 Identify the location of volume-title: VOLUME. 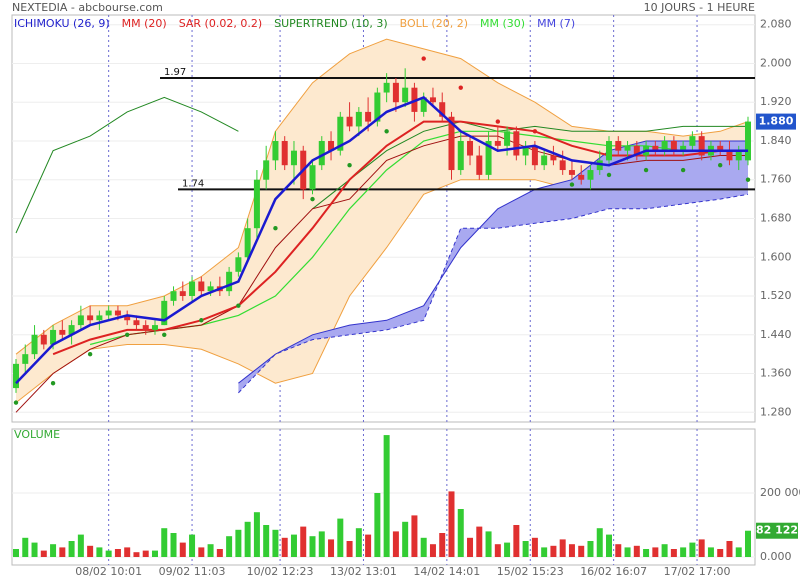
(37, 434).